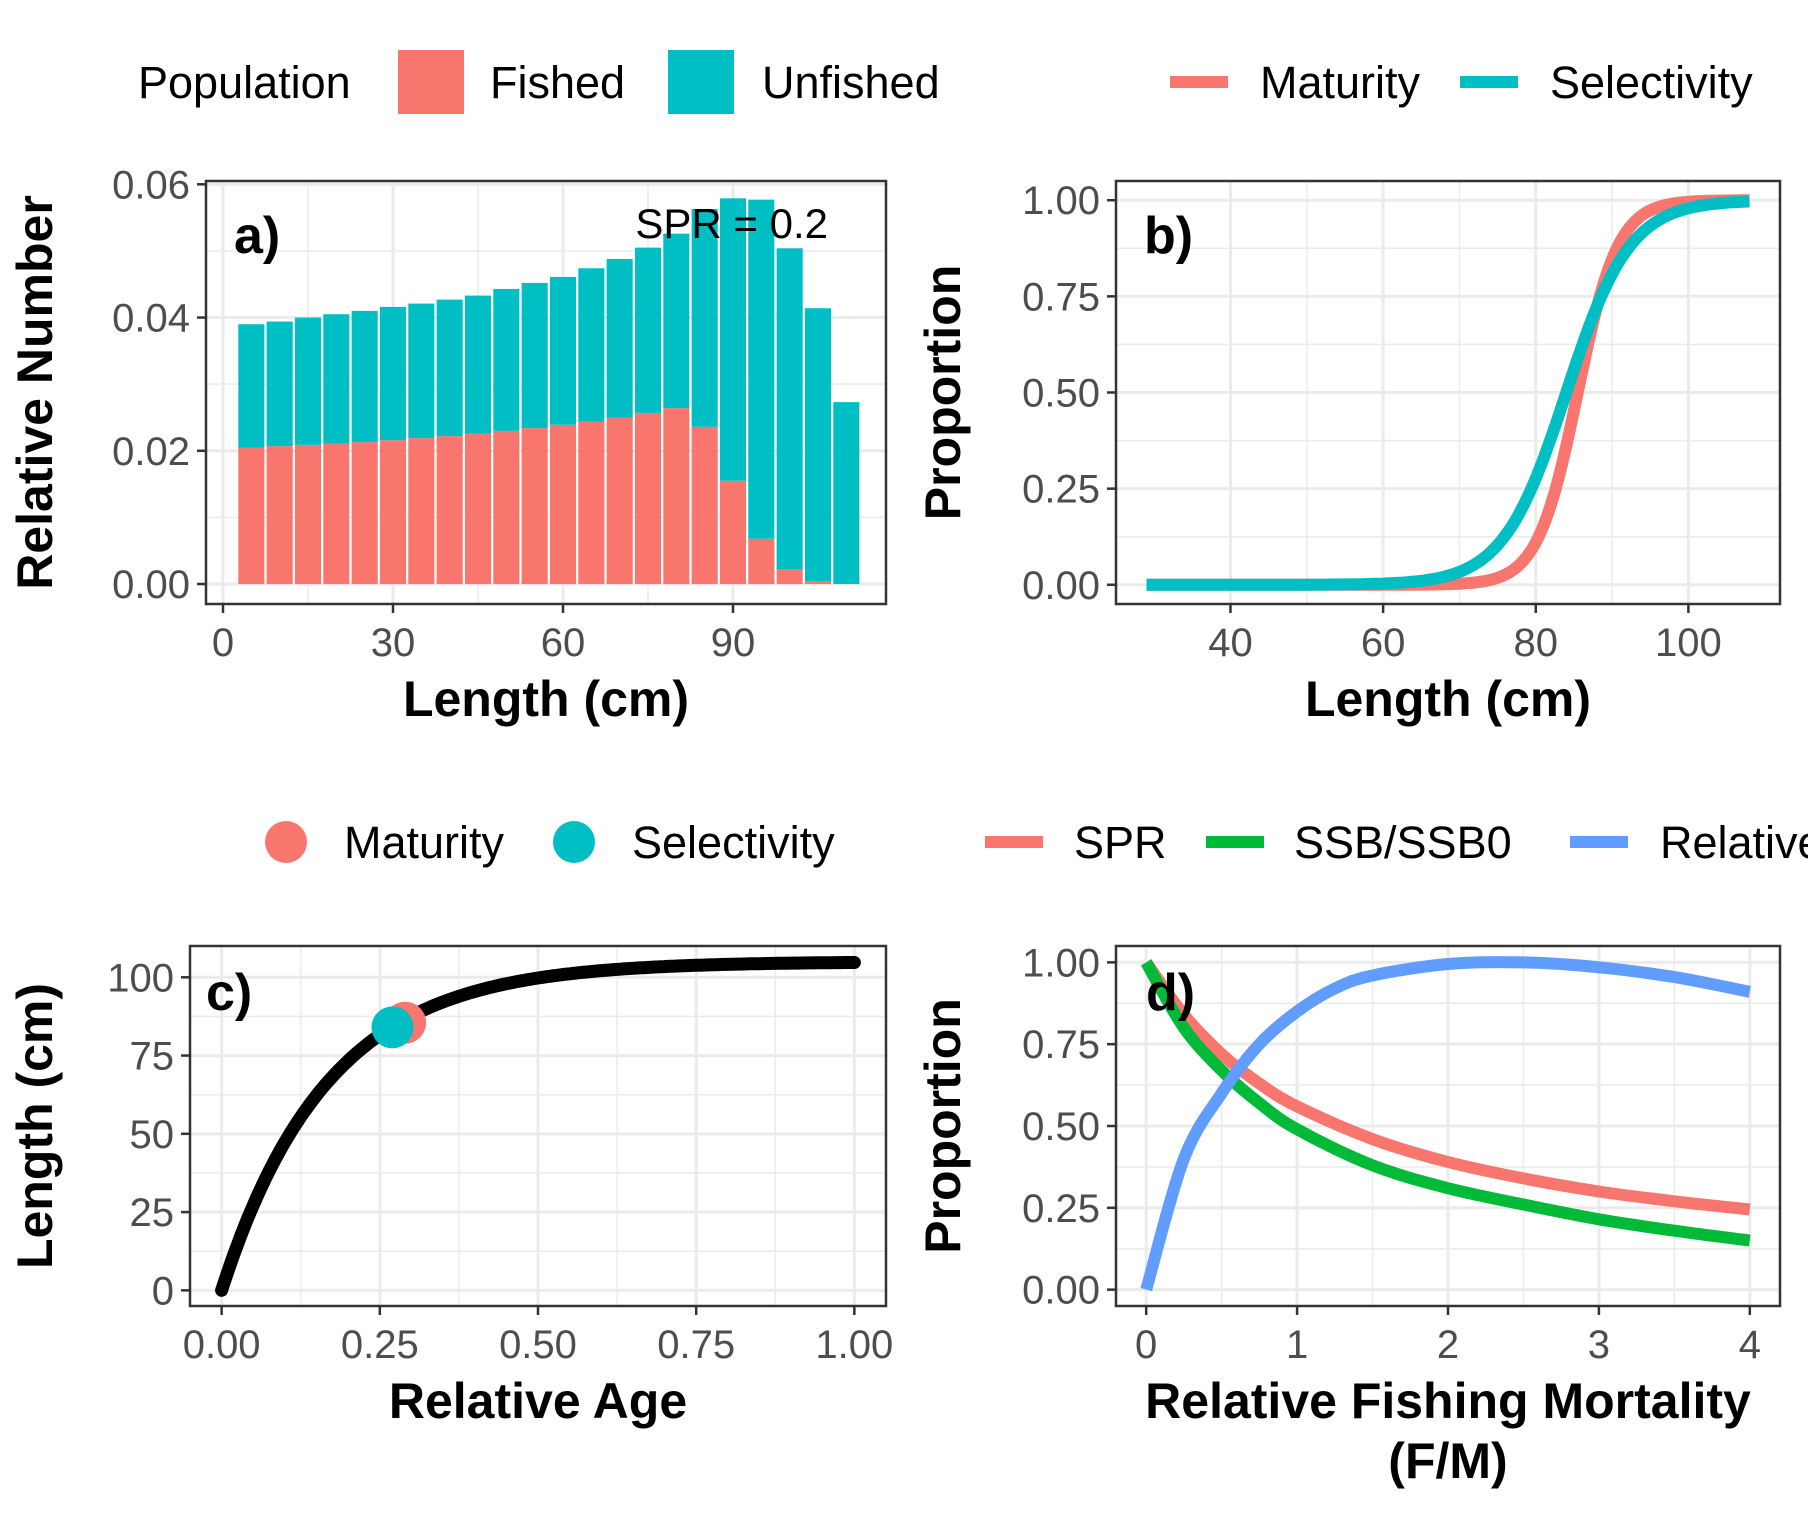 The width and height of the screenshot is (1817, 1521). I want to click on legend-label-unfished: Unfished, so click(851, 82).